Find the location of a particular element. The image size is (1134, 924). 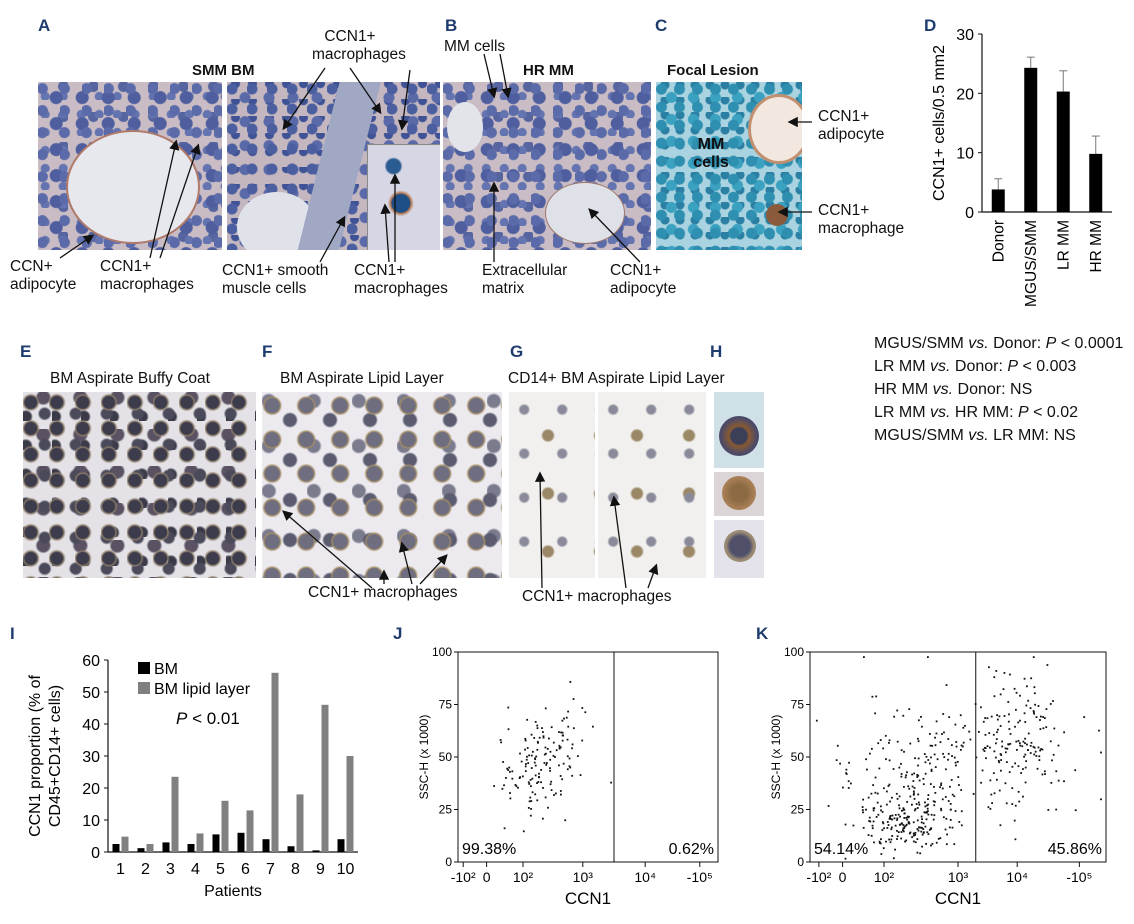

k-ytick-label-2: 50 is located at coordinates (798, 757).